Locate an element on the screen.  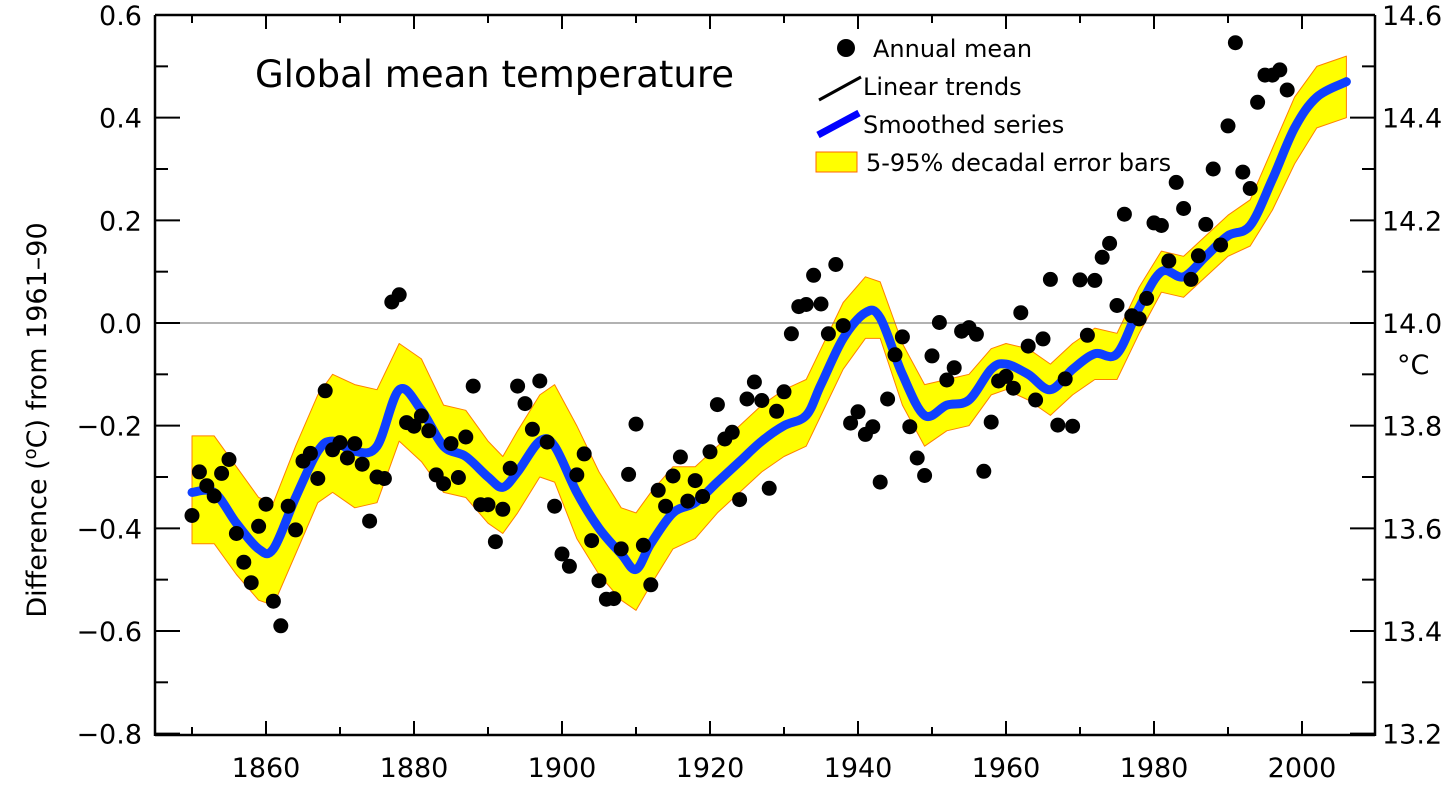
y-tick-label: 0.0 is located at coordinates (120, 324).